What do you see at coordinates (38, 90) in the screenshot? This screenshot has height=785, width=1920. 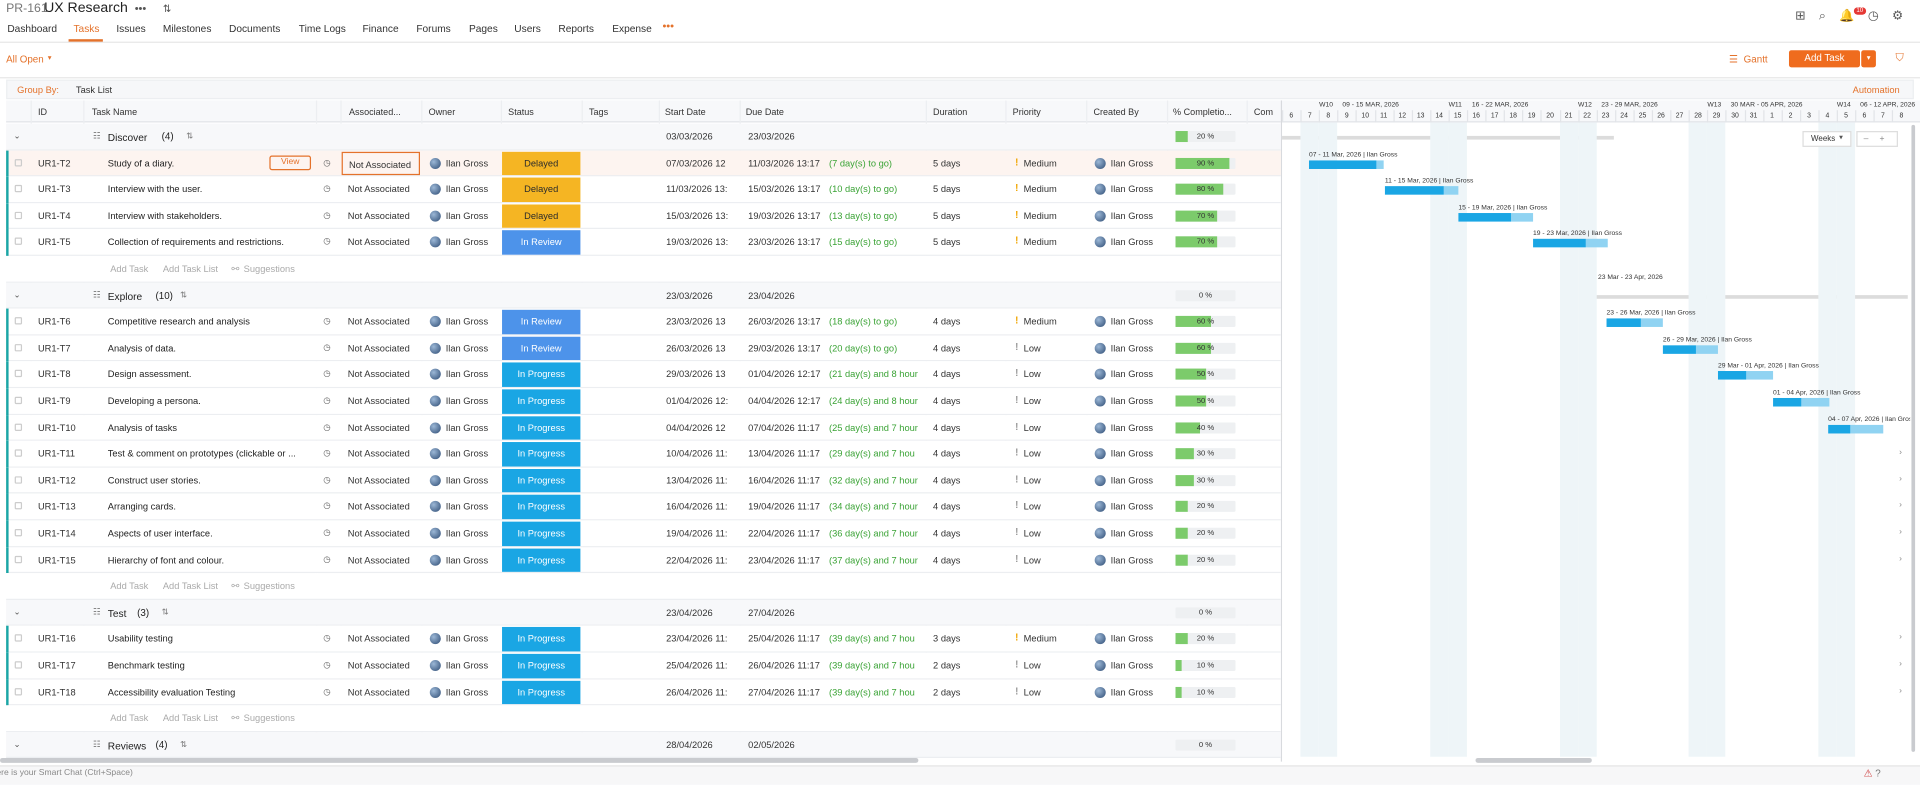 I see `groupby-label: Group By:` at bounding box center [38, 90].